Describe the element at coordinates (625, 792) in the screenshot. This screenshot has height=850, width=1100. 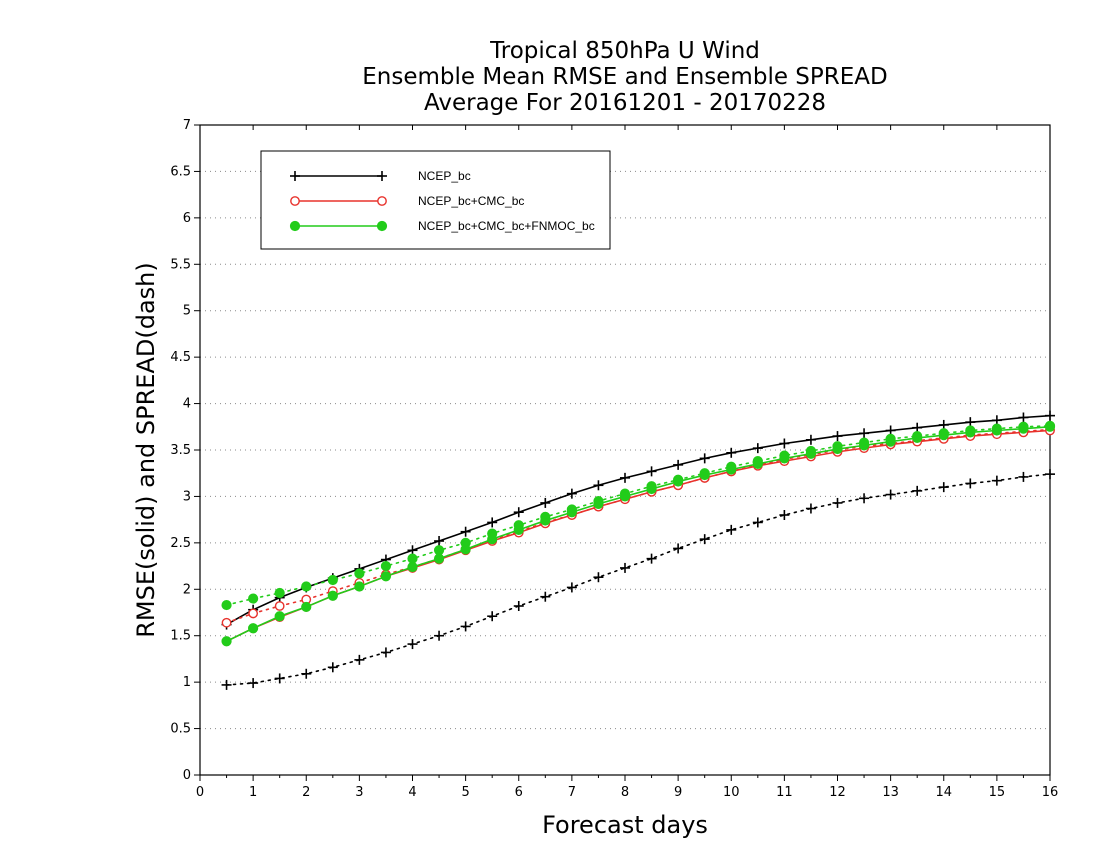
I see `x-tick-label: 8` at that location.